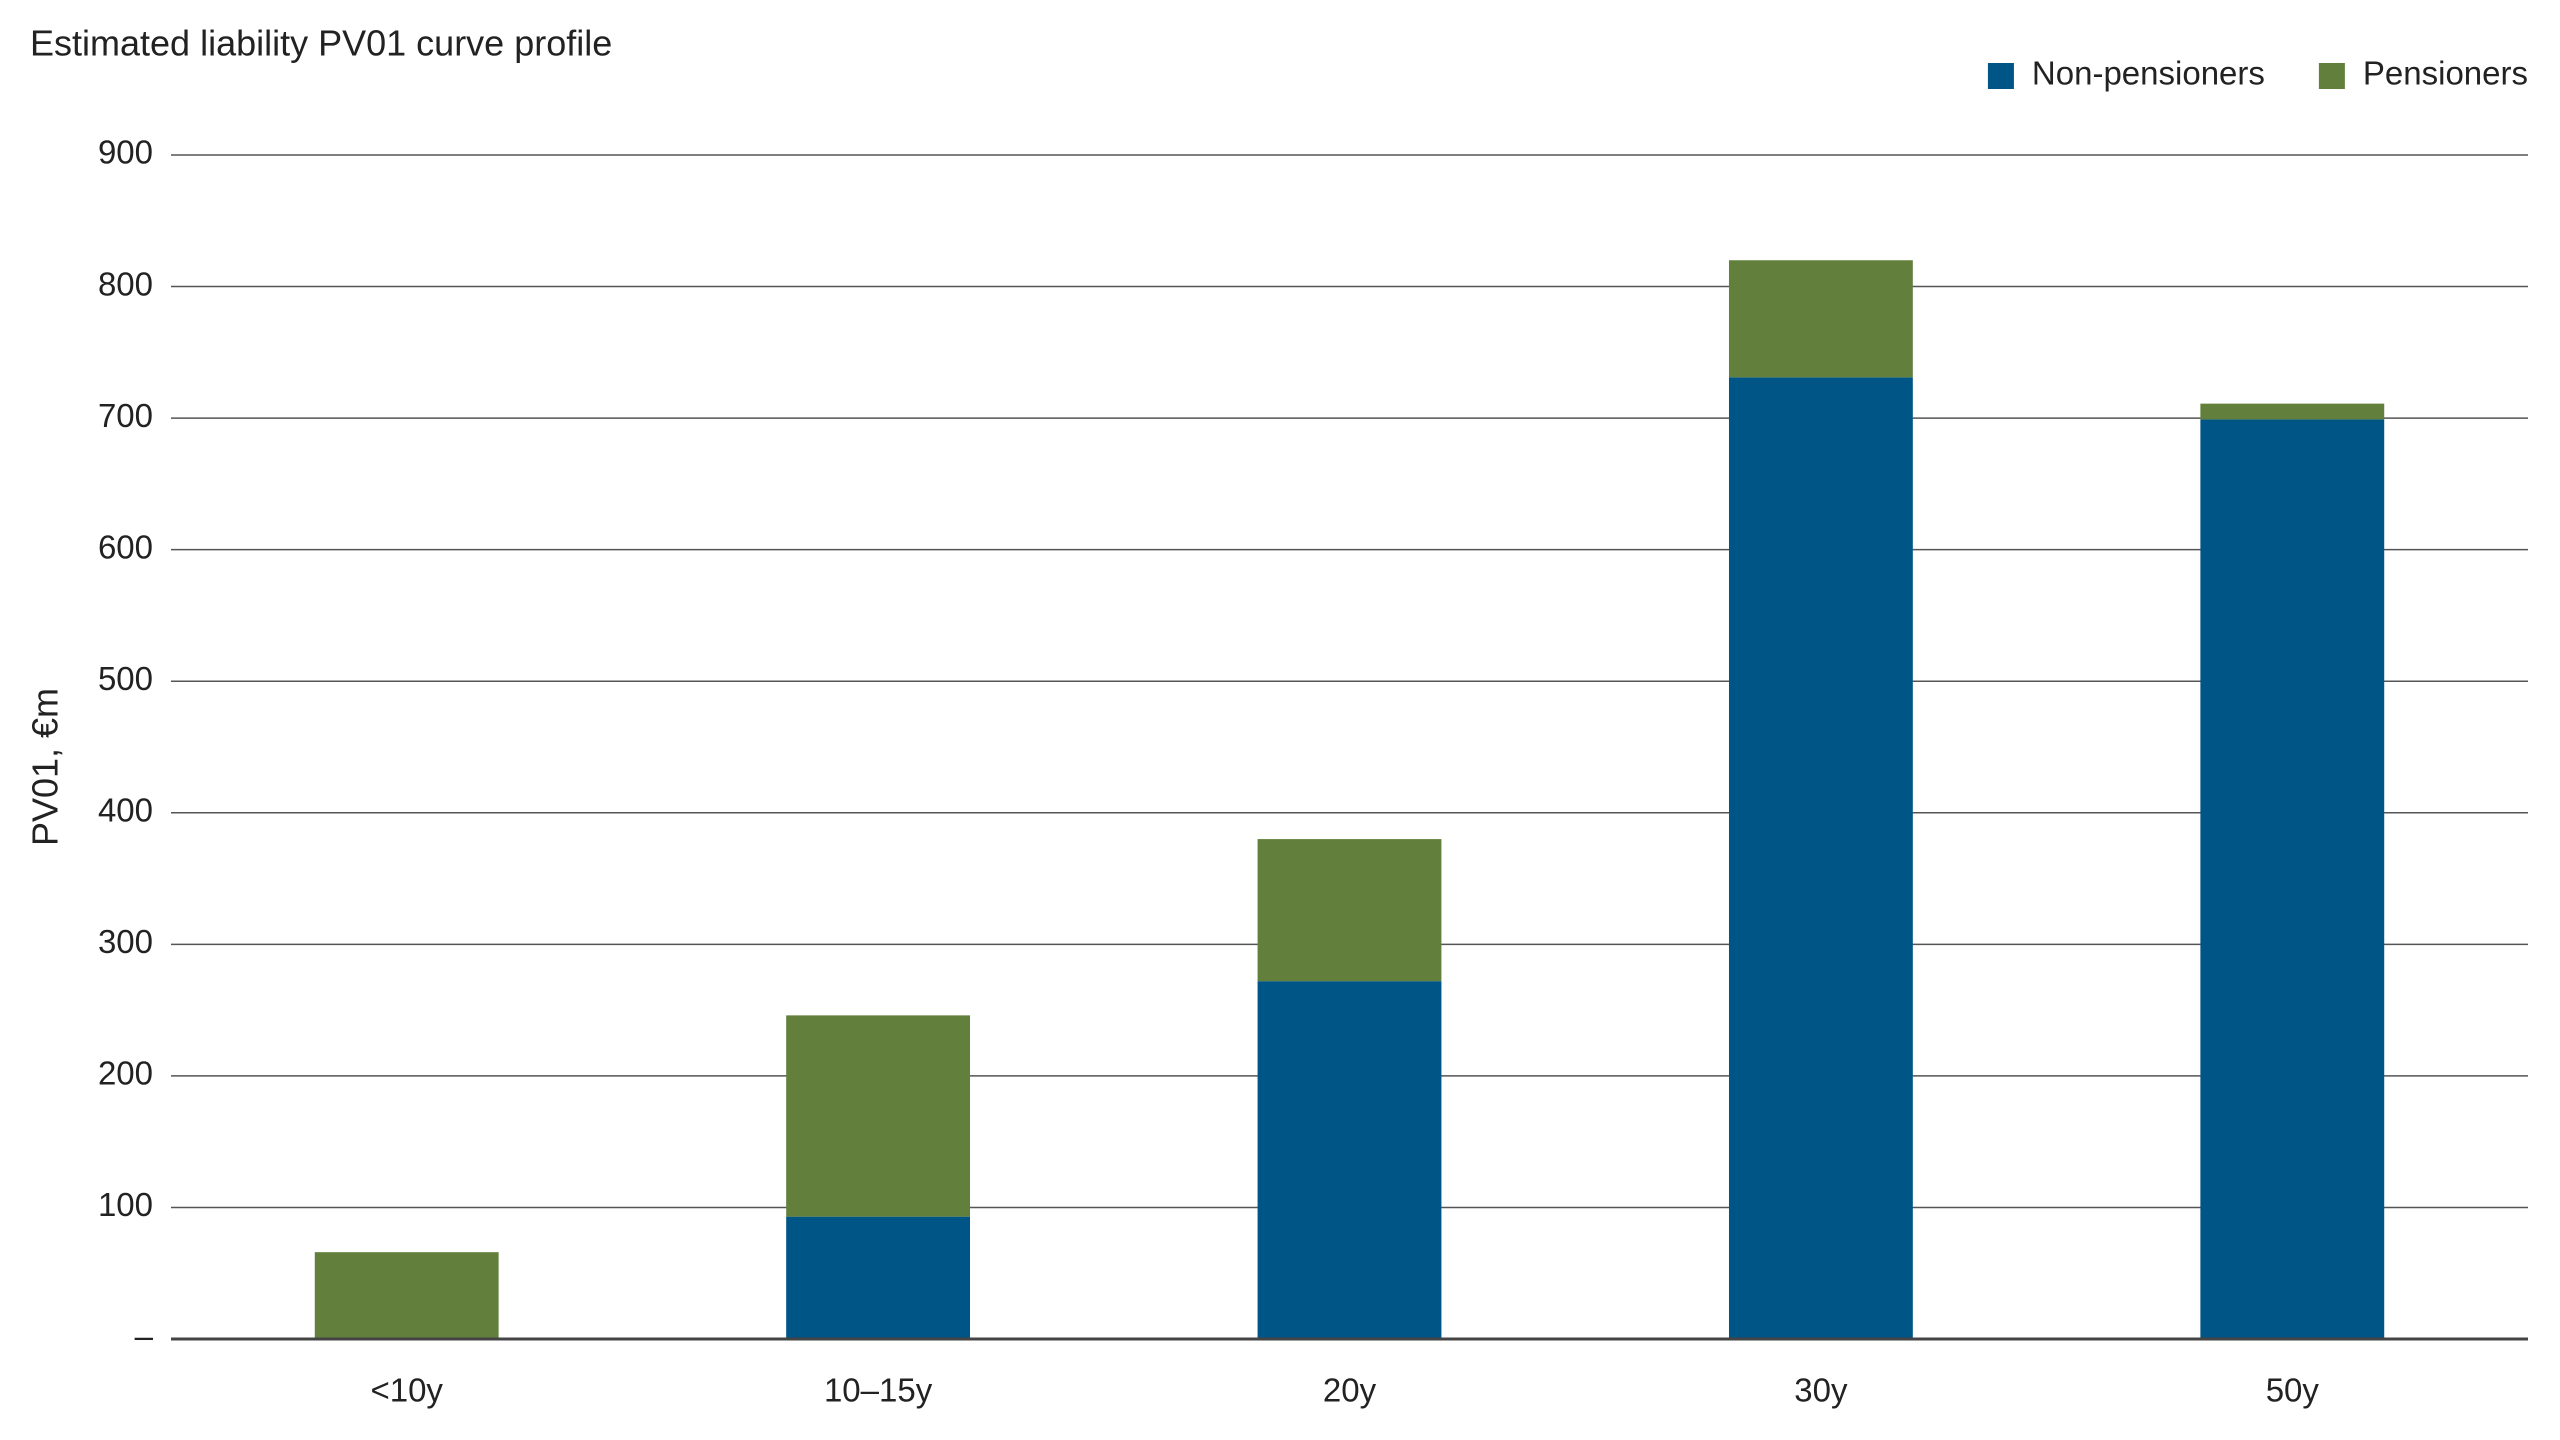 This screenshot has height=1440, width=2560. I want to click on y-tick-label: 100, so click(125, 1204).